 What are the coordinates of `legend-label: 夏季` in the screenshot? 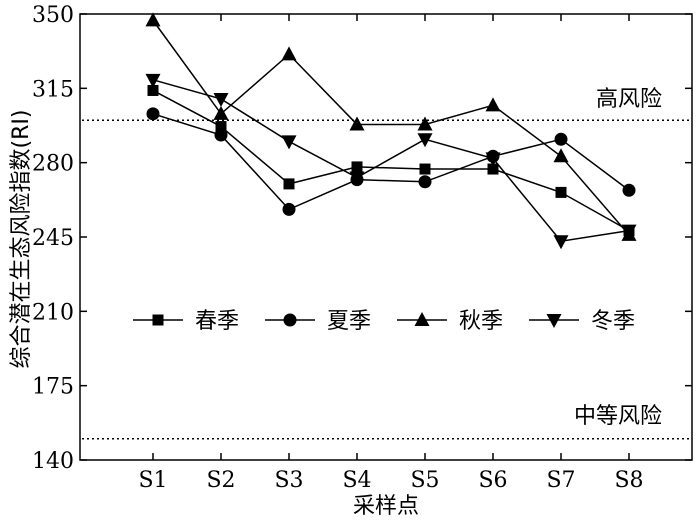 It's located at (349, 321).